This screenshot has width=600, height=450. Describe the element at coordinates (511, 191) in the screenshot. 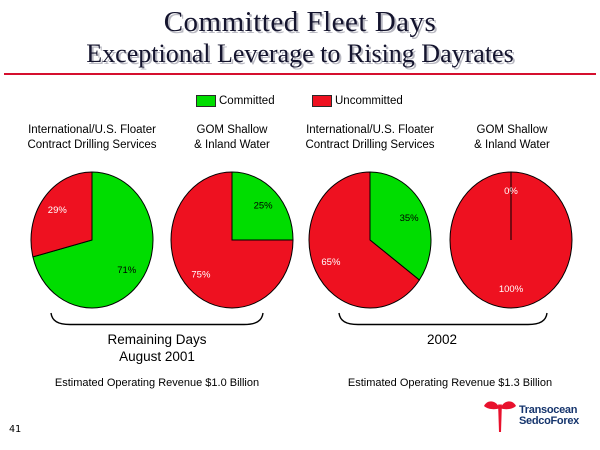

I see `svg-text: 0%` at that location.